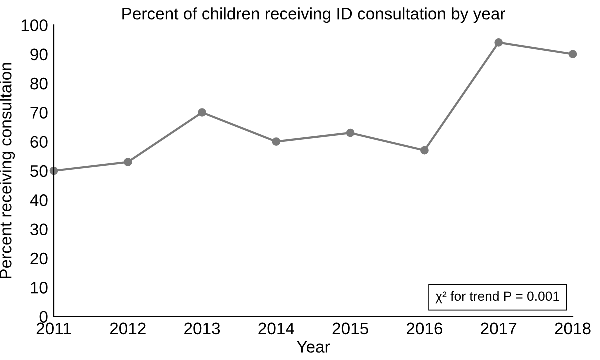 This screenshot has width=600, height=360. Describe the element at coordinates (39, 230) in the screenshot. I see `y-tick-label: 30` at that location.